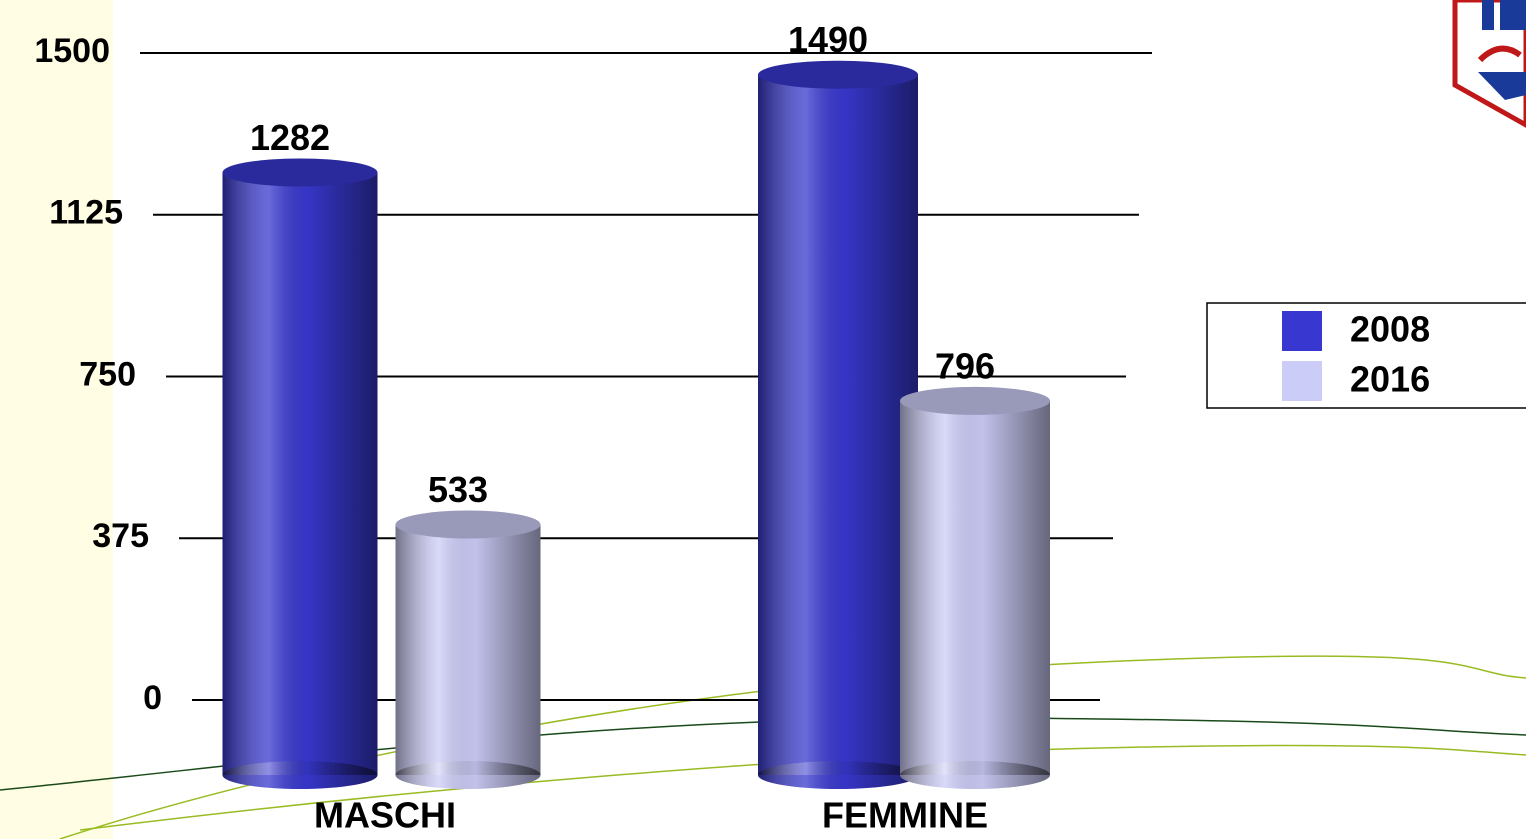  Describe the element at coordinates (1390, 379) in the screenshot. I see `legend-label: 2016` at that location.